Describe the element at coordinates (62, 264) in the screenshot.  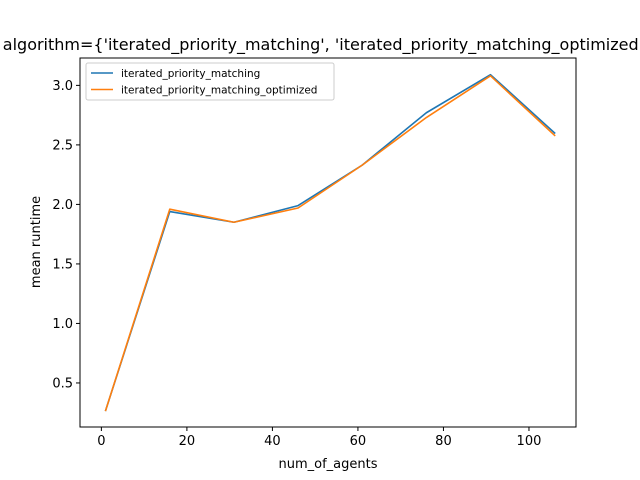
I see `y-tick-label: 1.5` at that location.